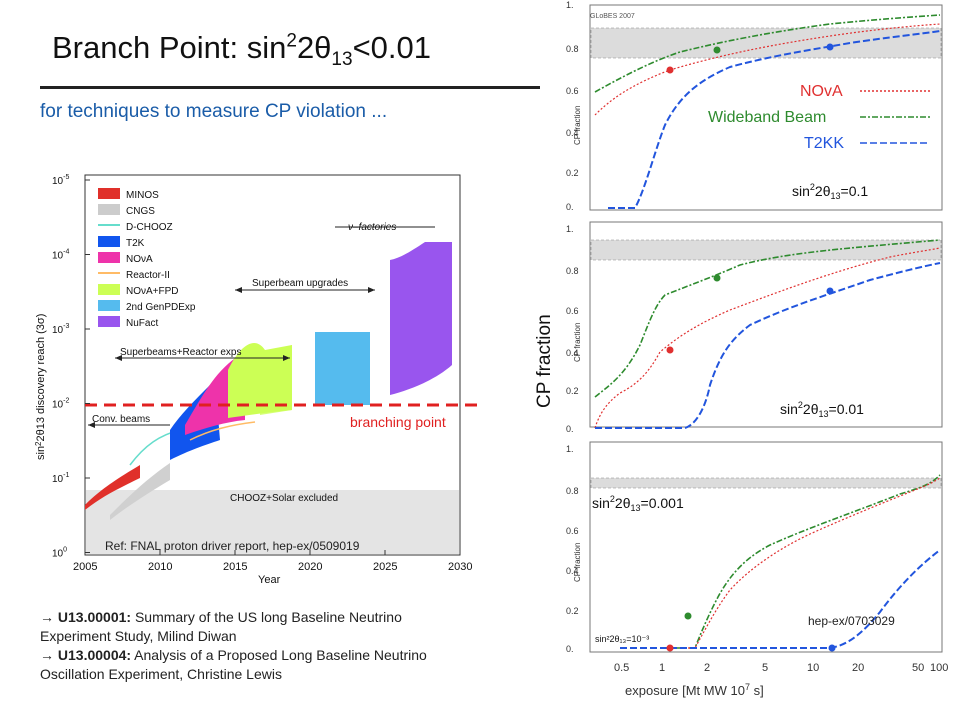 The height and width of the screenshot is (720, 960). Describe the element at coordinates (821, 91) in the screenshot. I see `right-legend-label: NOvA` at that location.